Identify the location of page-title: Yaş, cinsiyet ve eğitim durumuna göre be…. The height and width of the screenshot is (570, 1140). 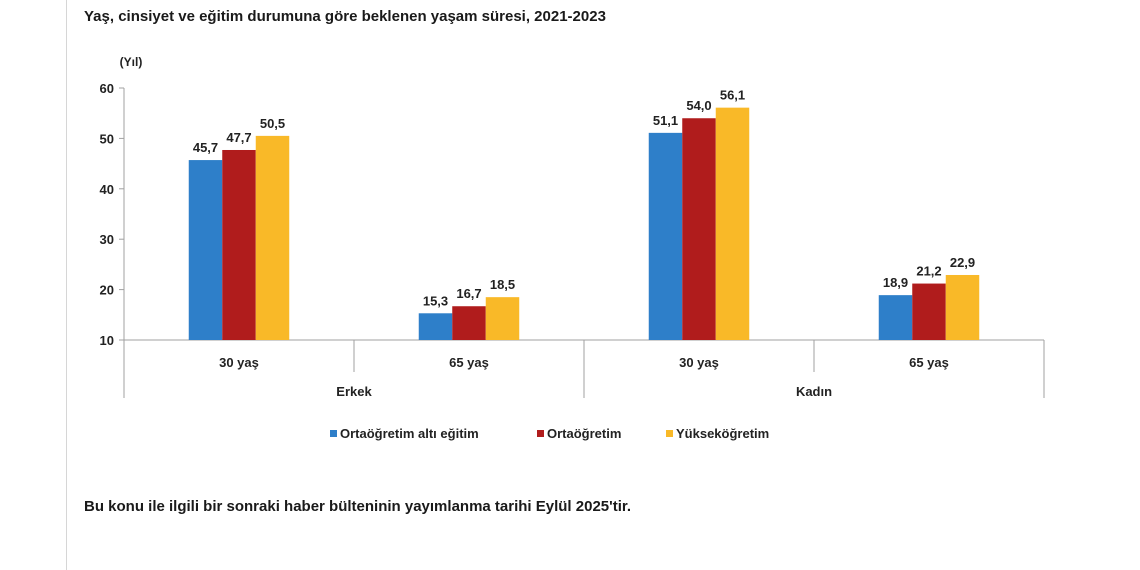
(345, 16).